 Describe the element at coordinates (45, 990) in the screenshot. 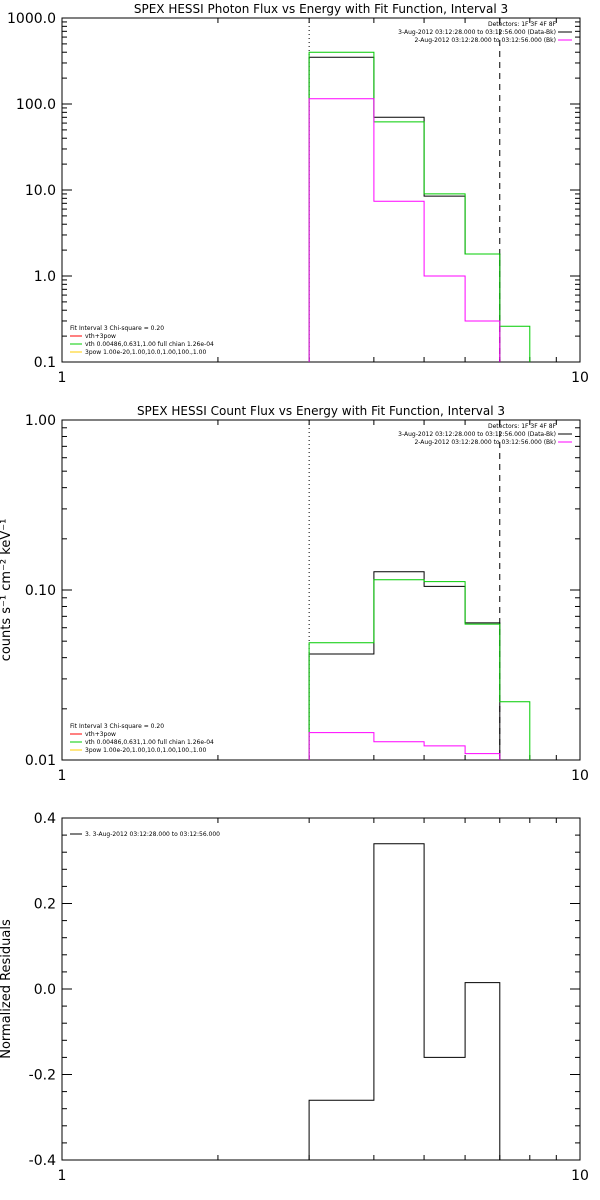

I see `y-tick-label: 0.0` at that location.